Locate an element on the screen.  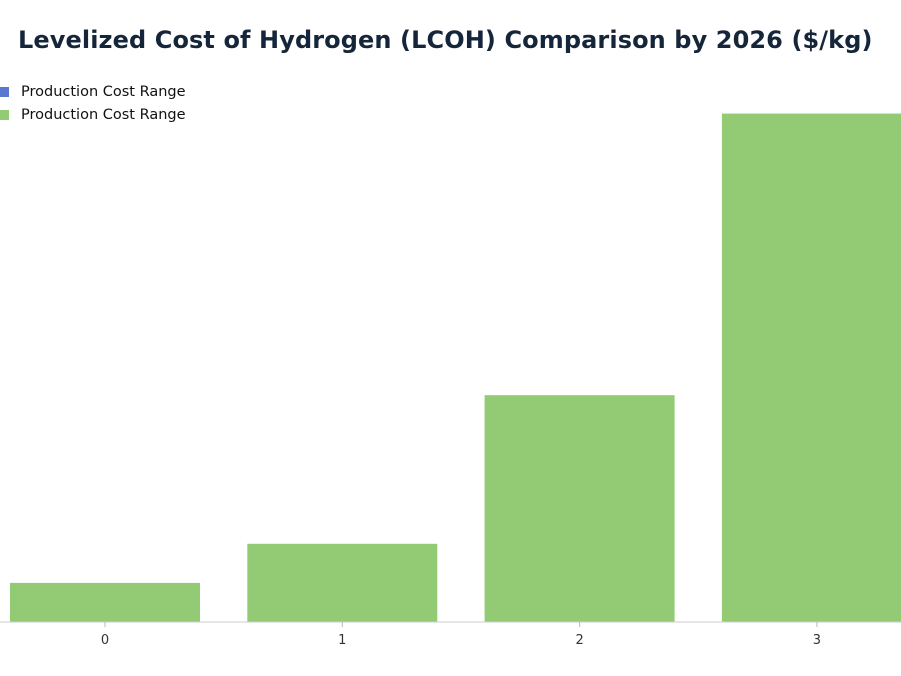
legend-label-series-1: Production Cost Range is located at coordinates (103, 91).